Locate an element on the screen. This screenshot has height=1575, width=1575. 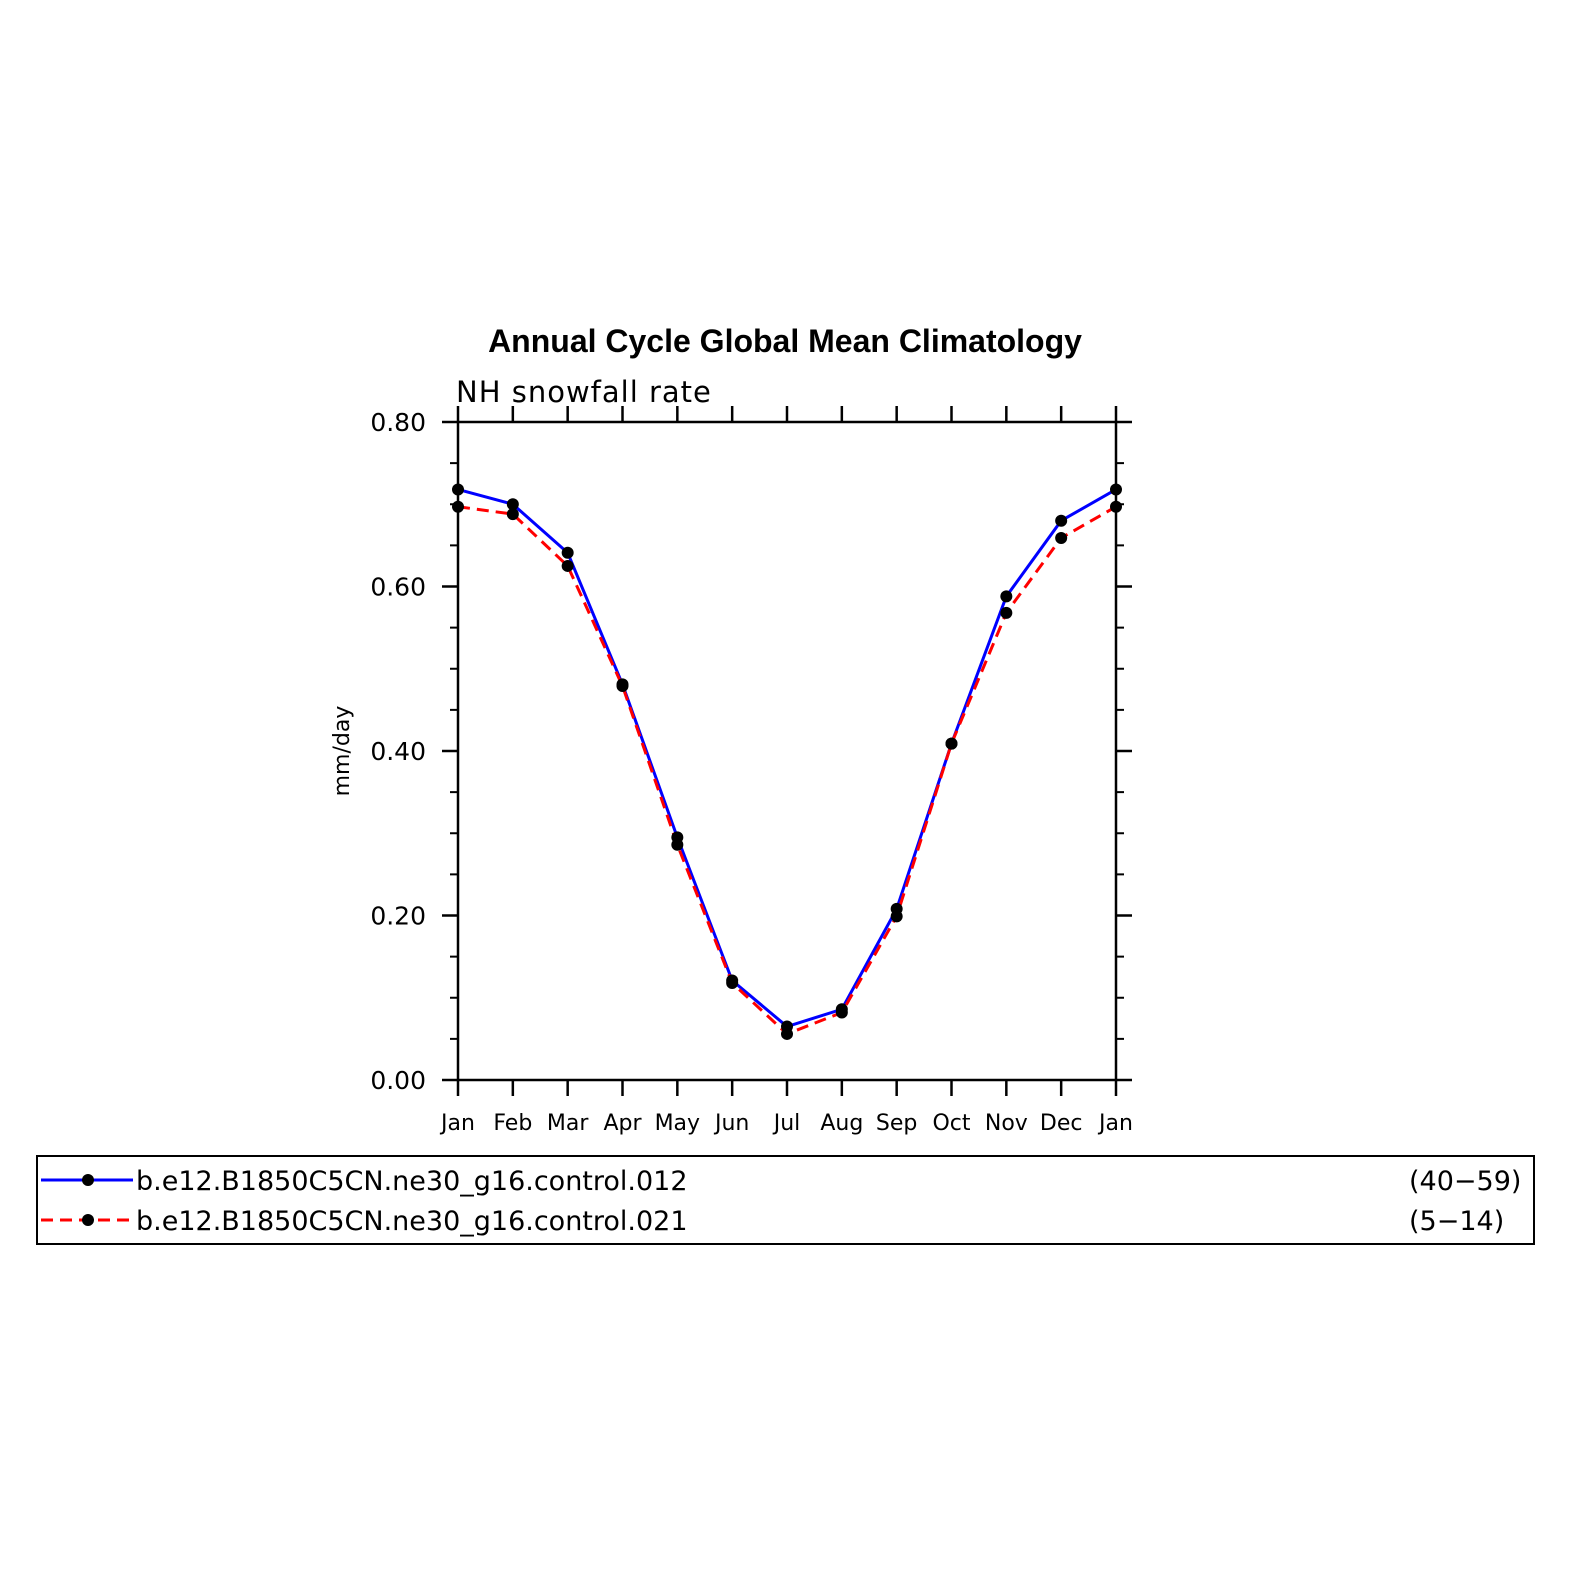
x-tick-label: Jun is located at coordinates (731, 1123).